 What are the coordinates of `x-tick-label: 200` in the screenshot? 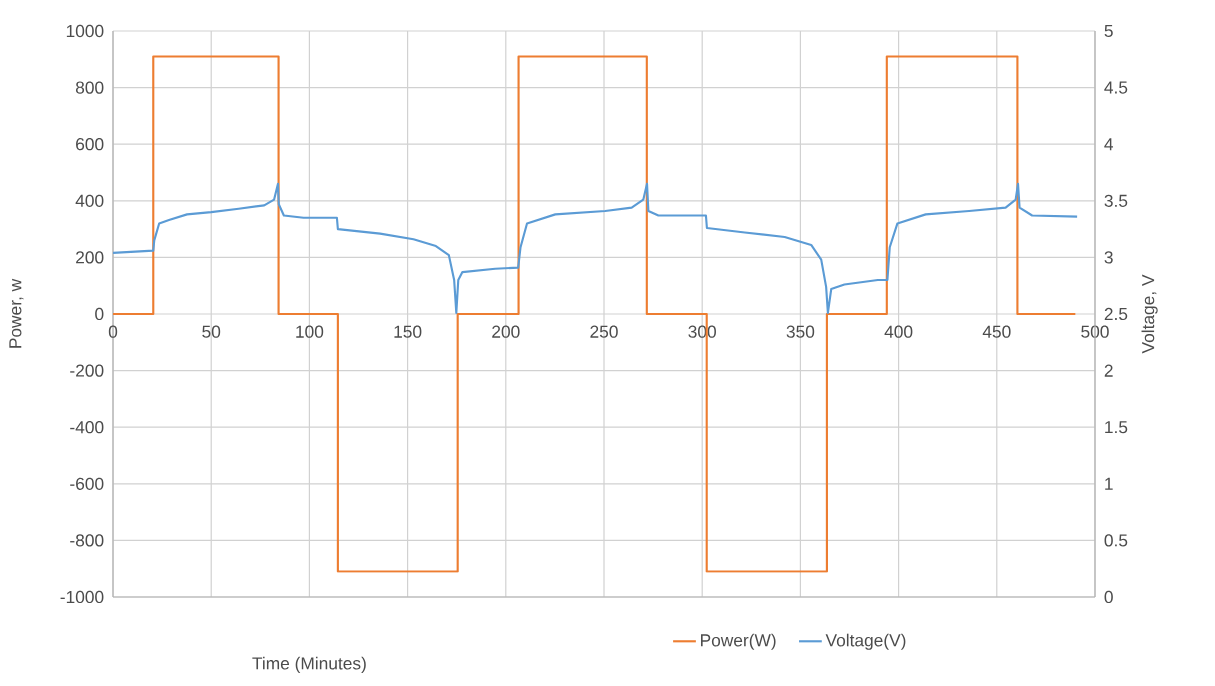 It's located at (506, 331).